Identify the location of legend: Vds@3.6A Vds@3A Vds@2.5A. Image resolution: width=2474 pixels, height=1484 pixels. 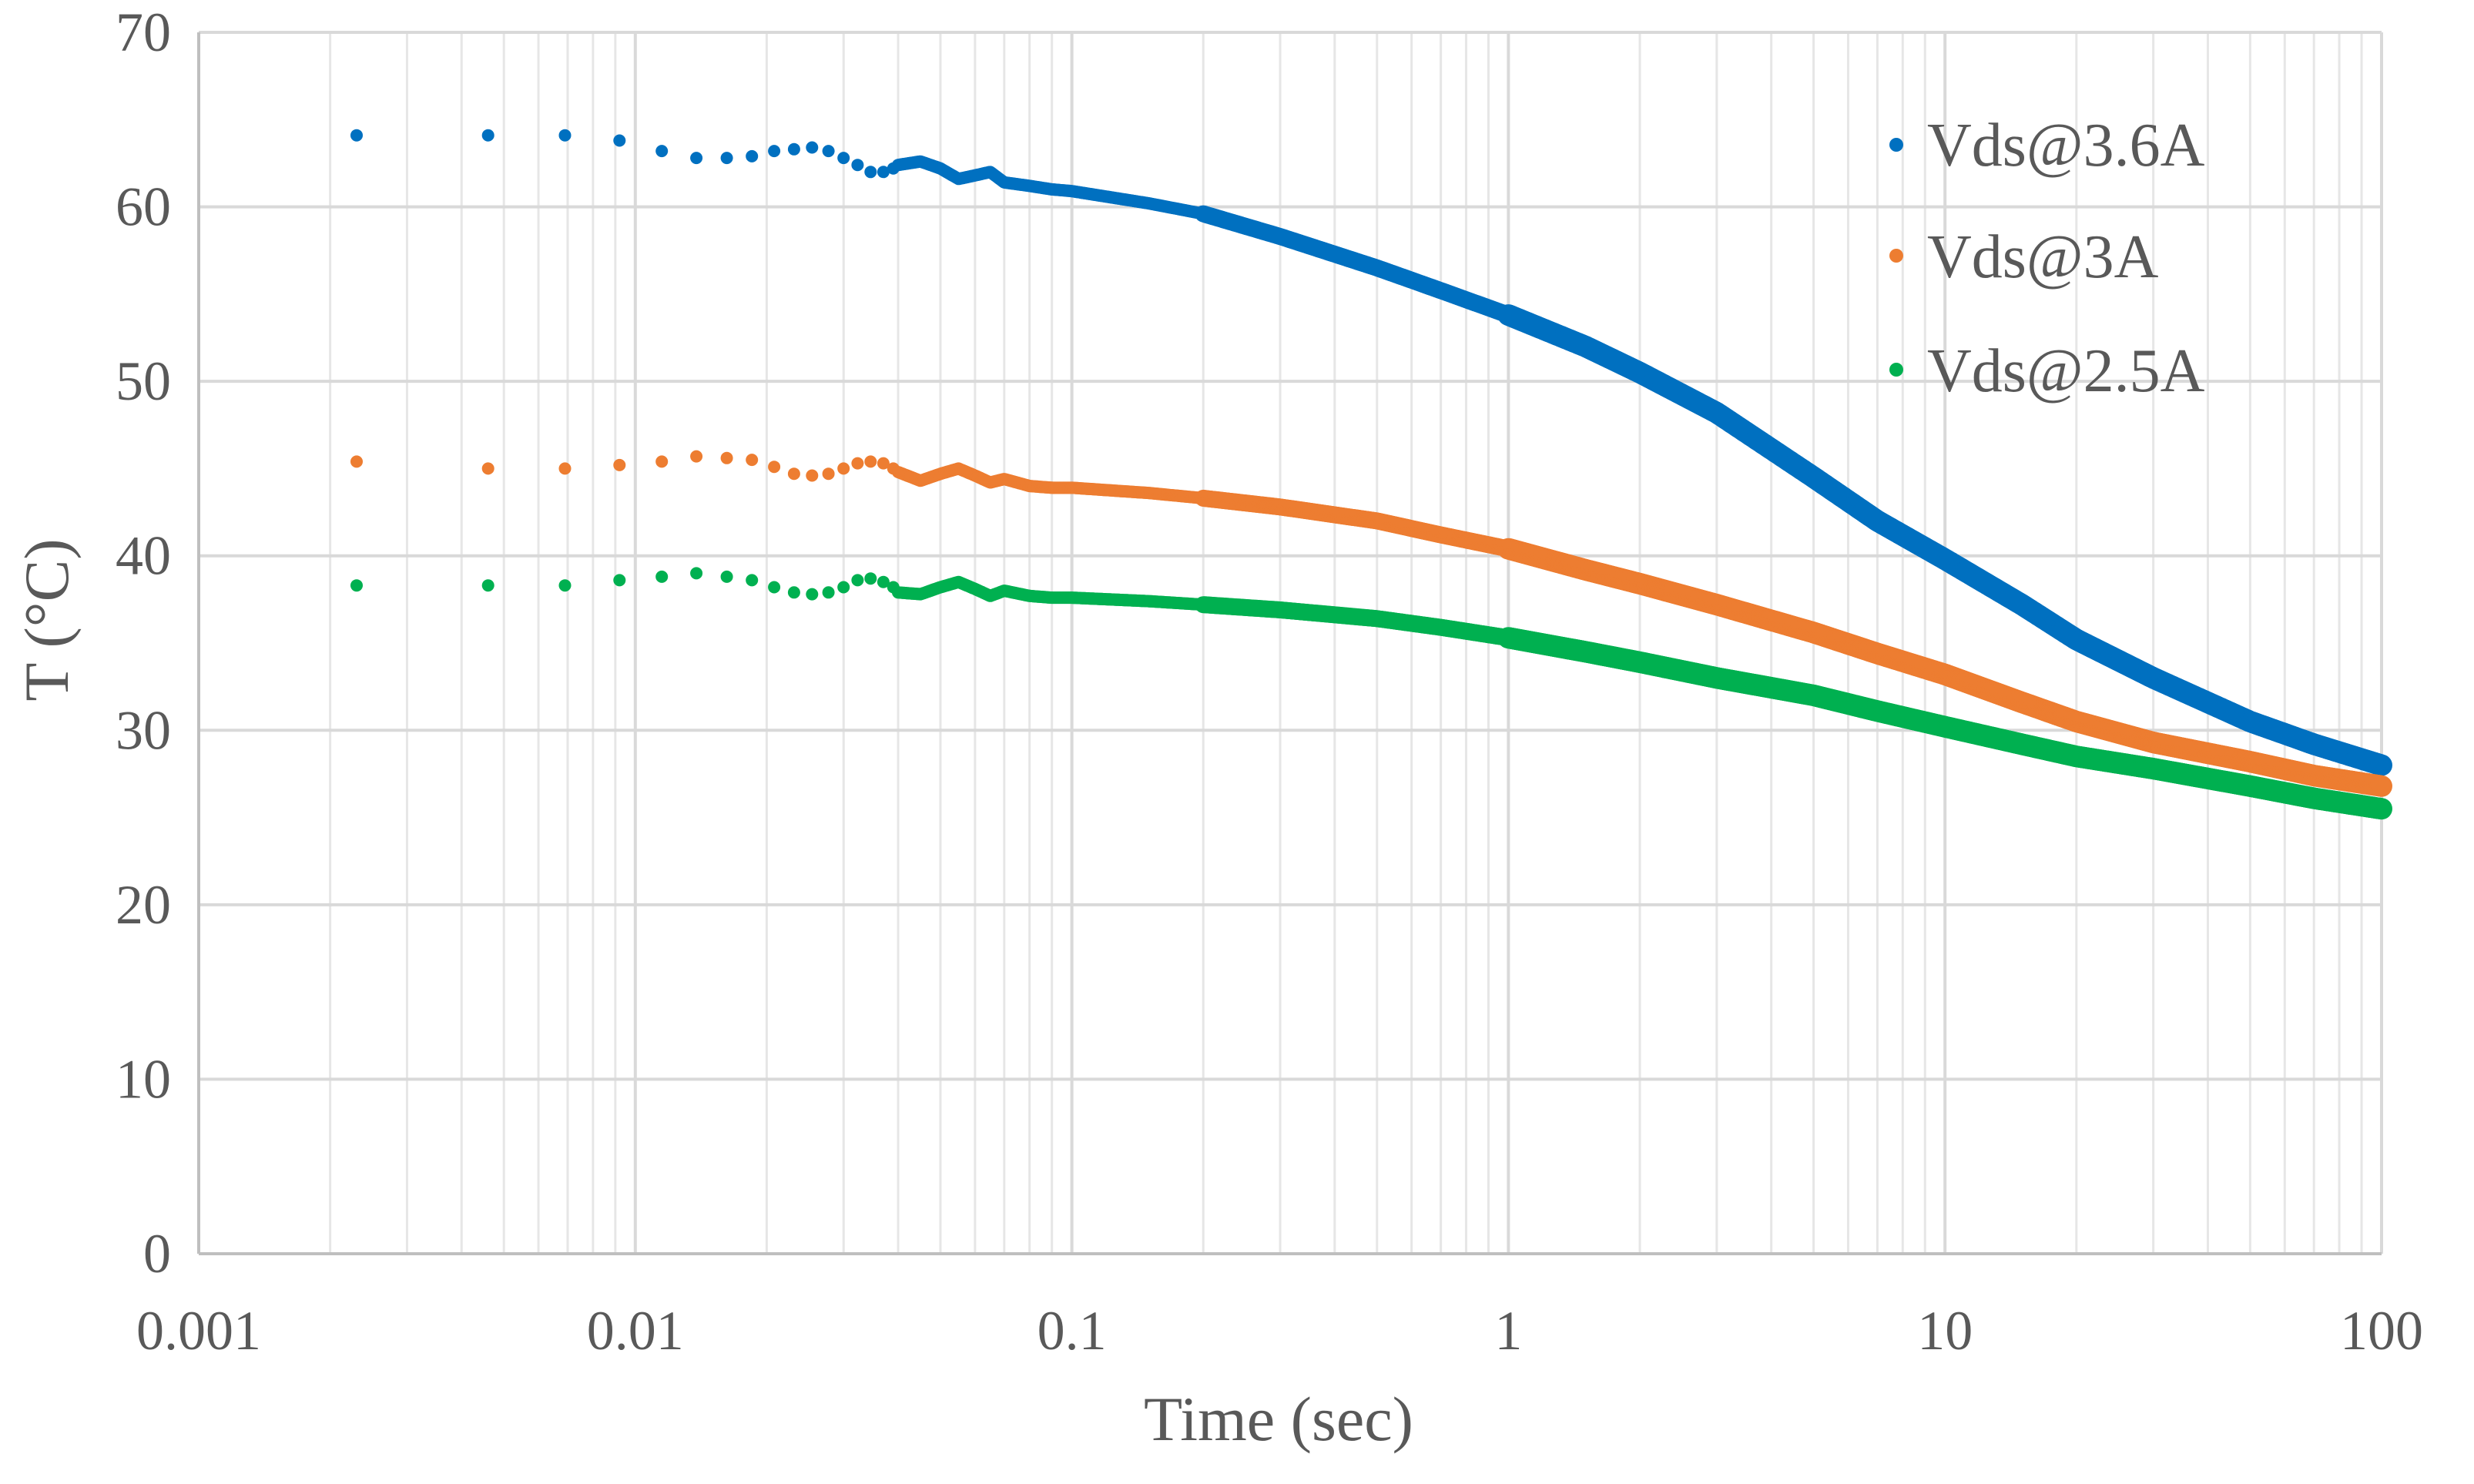
(2047, 258).